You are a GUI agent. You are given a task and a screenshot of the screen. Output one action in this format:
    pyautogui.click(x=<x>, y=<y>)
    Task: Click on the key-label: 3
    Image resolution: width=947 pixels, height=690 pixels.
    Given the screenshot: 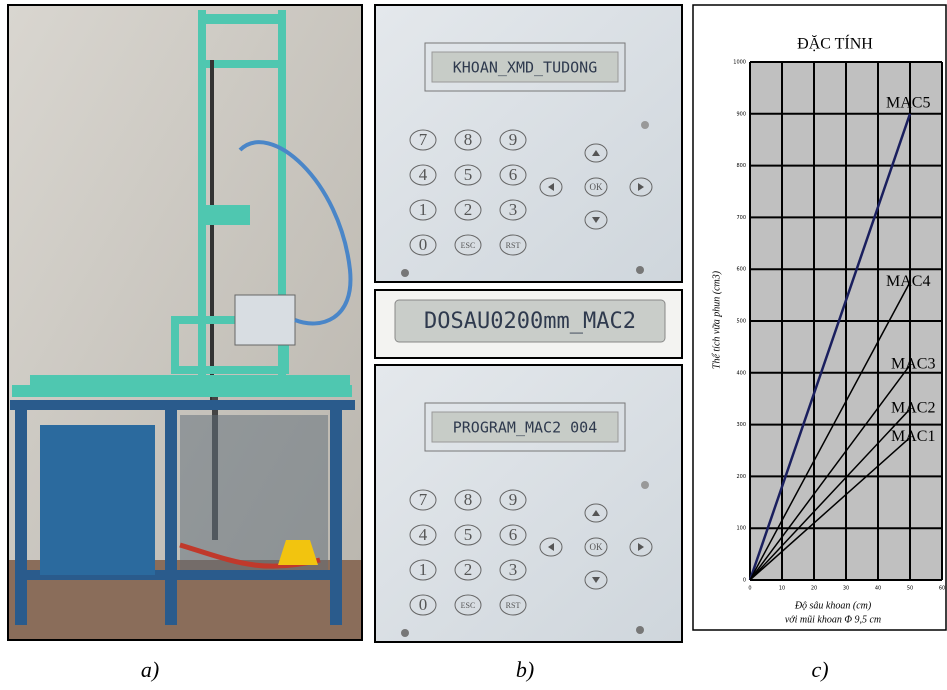 What is the action you would take?
    pyautogui.click(x=513, y=569)
    